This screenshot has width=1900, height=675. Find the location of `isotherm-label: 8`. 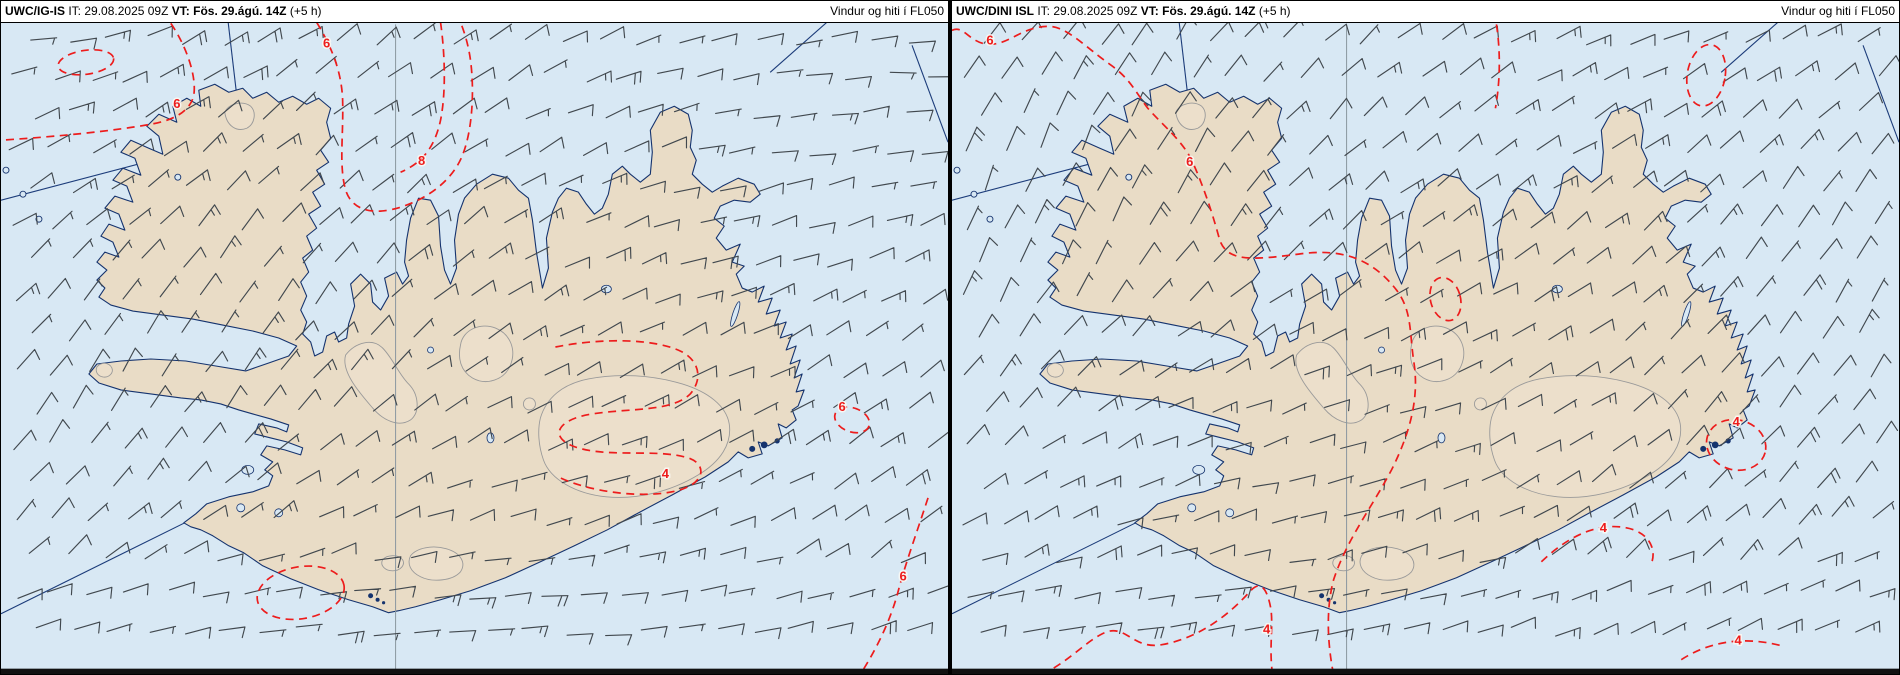

isotherm-label: 8 is located at coordinates (421, 160).